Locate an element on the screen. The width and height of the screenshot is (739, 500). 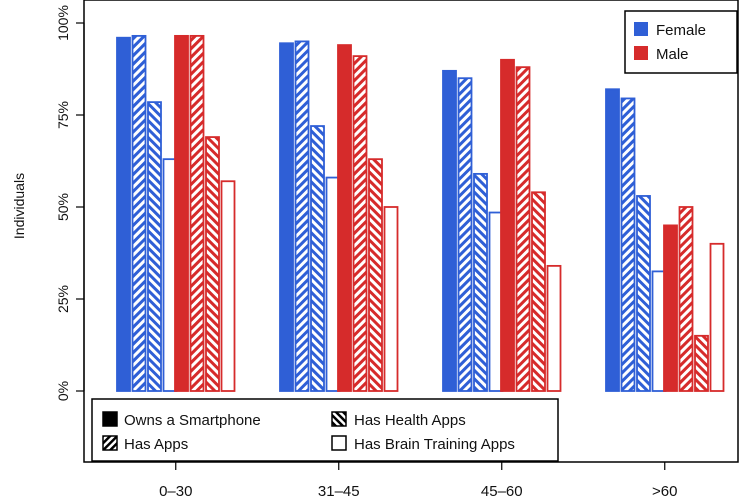
y-tick-label: 50% is located at coordinates (63, 207).